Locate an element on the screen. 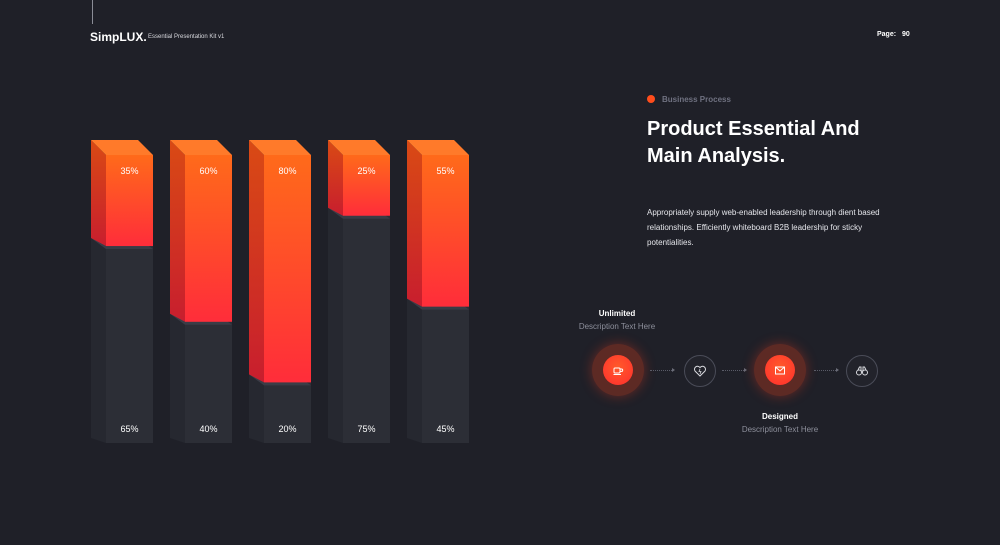  binoculars-icon is located at coordinates (862, 371).